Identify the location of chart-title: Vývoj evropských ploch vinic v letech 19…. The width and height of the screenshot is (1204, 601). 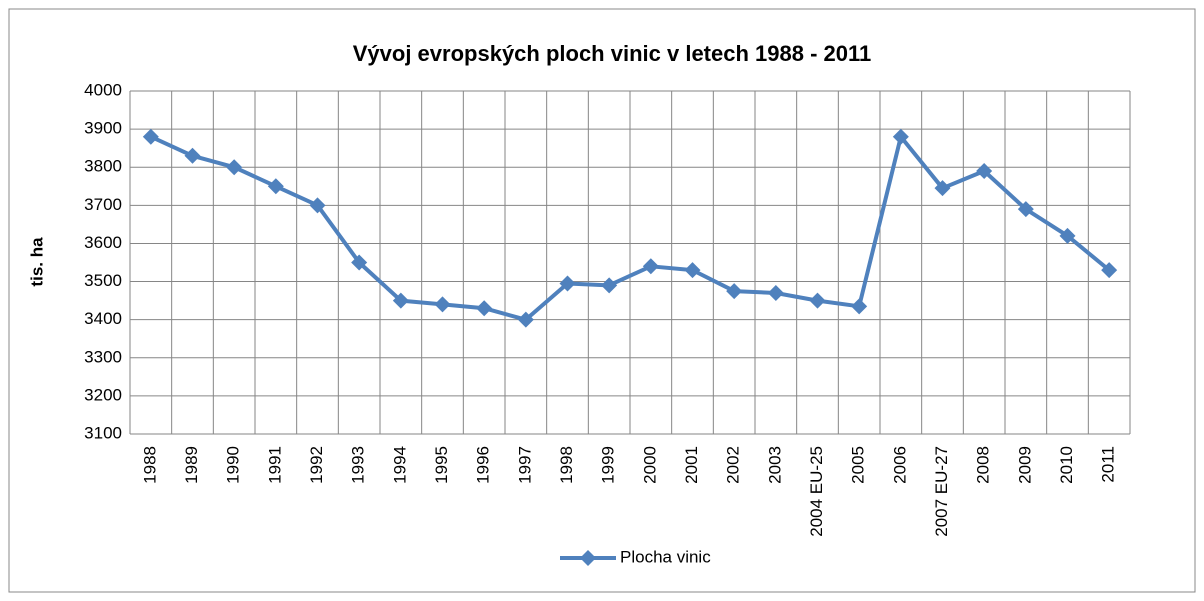
(612, 53).